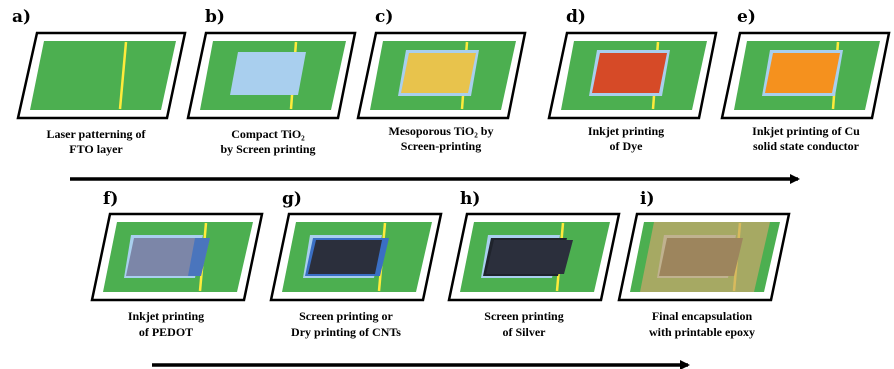 Image resolution: width=894 pixels, height=369 pixels. What do you see at coordinates (525, 332) in the screenshot?
I see `step-h-caption-line2: of Silver` at bounding box center [525, 332].